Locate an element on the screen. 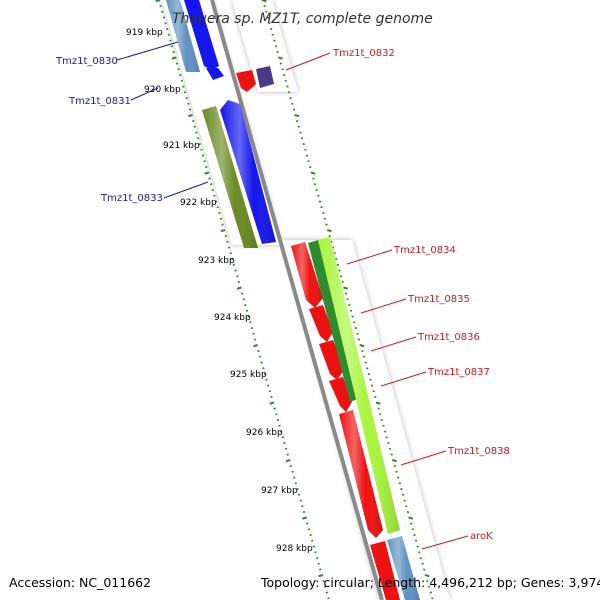 This screenshot has height=600, width=600. gene-label: Tmz1t_0835 is located at coordinates (438, 299).